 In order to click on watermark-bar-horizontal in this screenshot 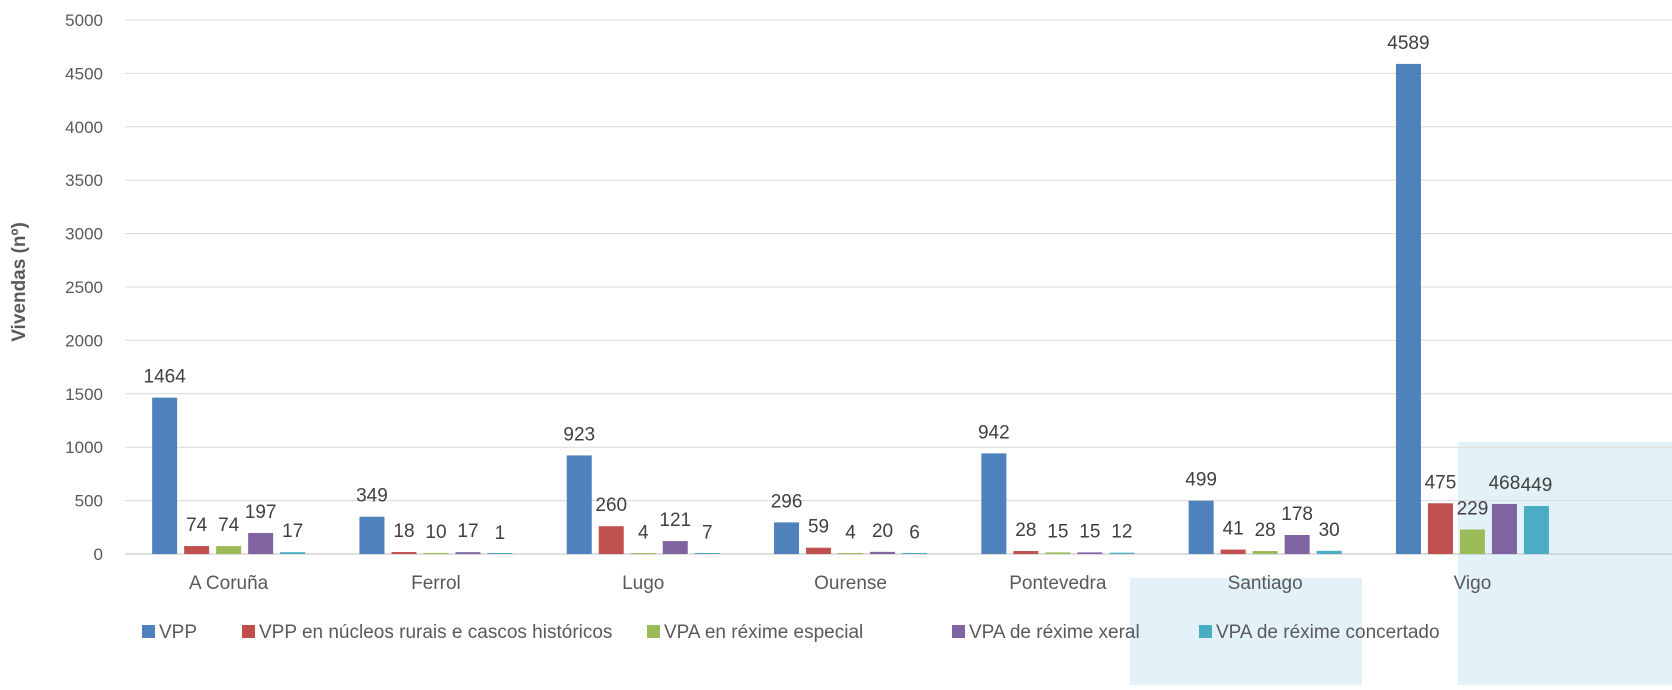, I will do `click(1246, 631)`.